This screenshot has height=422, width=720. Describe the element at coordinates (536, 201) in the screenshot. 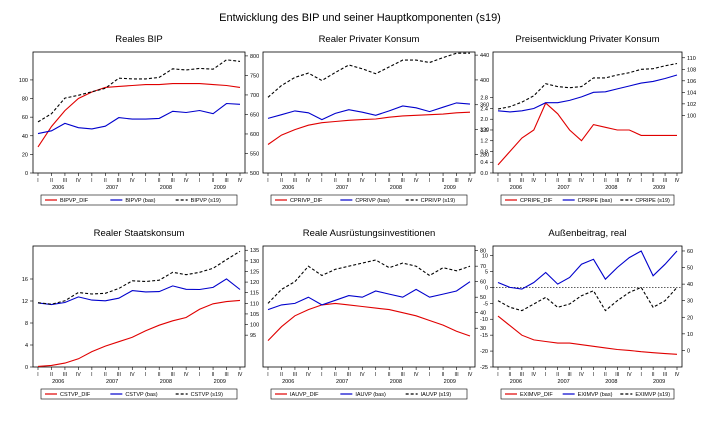

I see `legend-label: CPRIPE_DIF` at that location.